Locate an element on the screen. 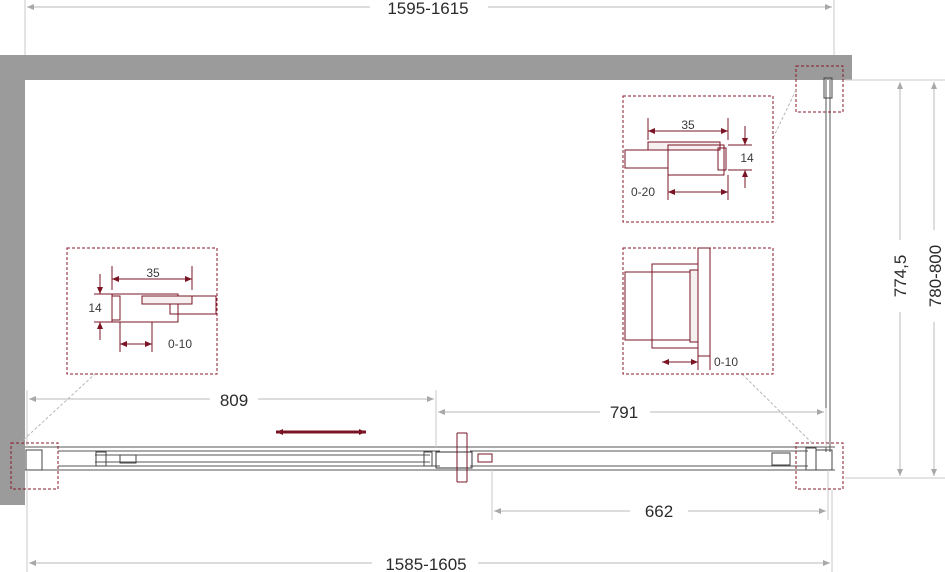 This screenshot has height=572, width=945. door-handle is located at coordinates (464, 457).